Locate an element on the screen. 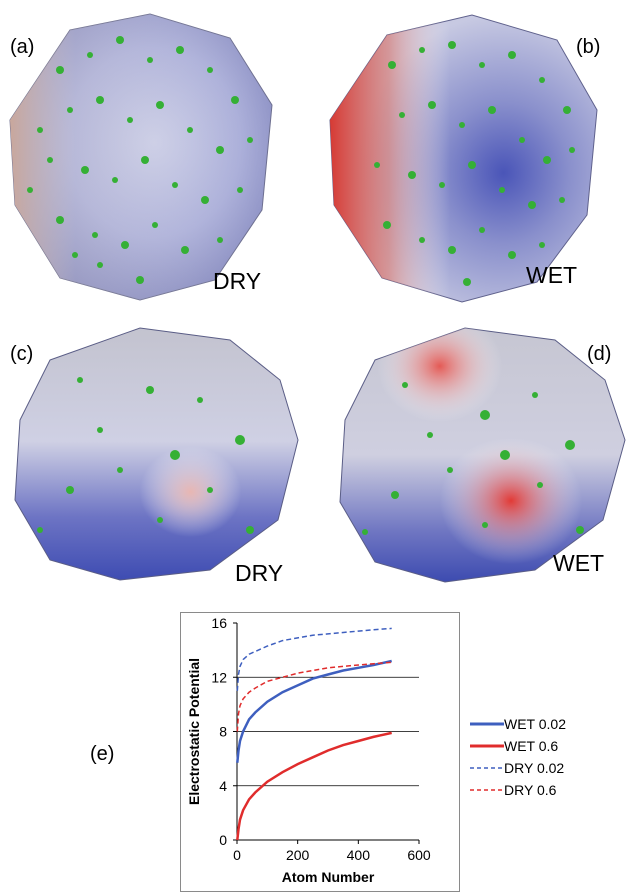 The image size is (638, 894). y-tick-label: 0 is located at coordinates (223, 840).